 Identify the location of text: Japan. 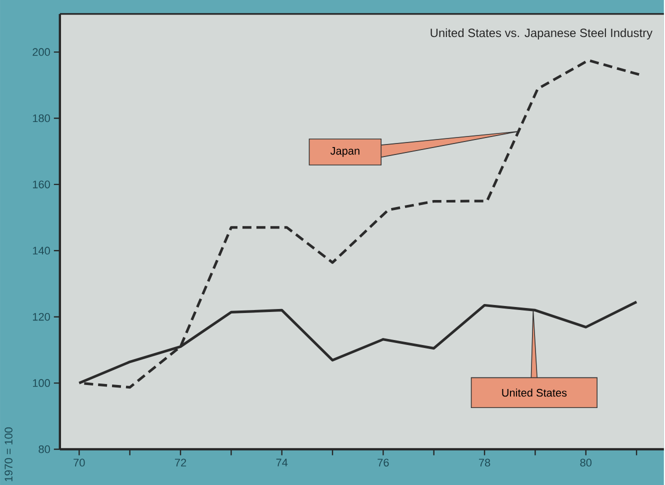
(345, 151).